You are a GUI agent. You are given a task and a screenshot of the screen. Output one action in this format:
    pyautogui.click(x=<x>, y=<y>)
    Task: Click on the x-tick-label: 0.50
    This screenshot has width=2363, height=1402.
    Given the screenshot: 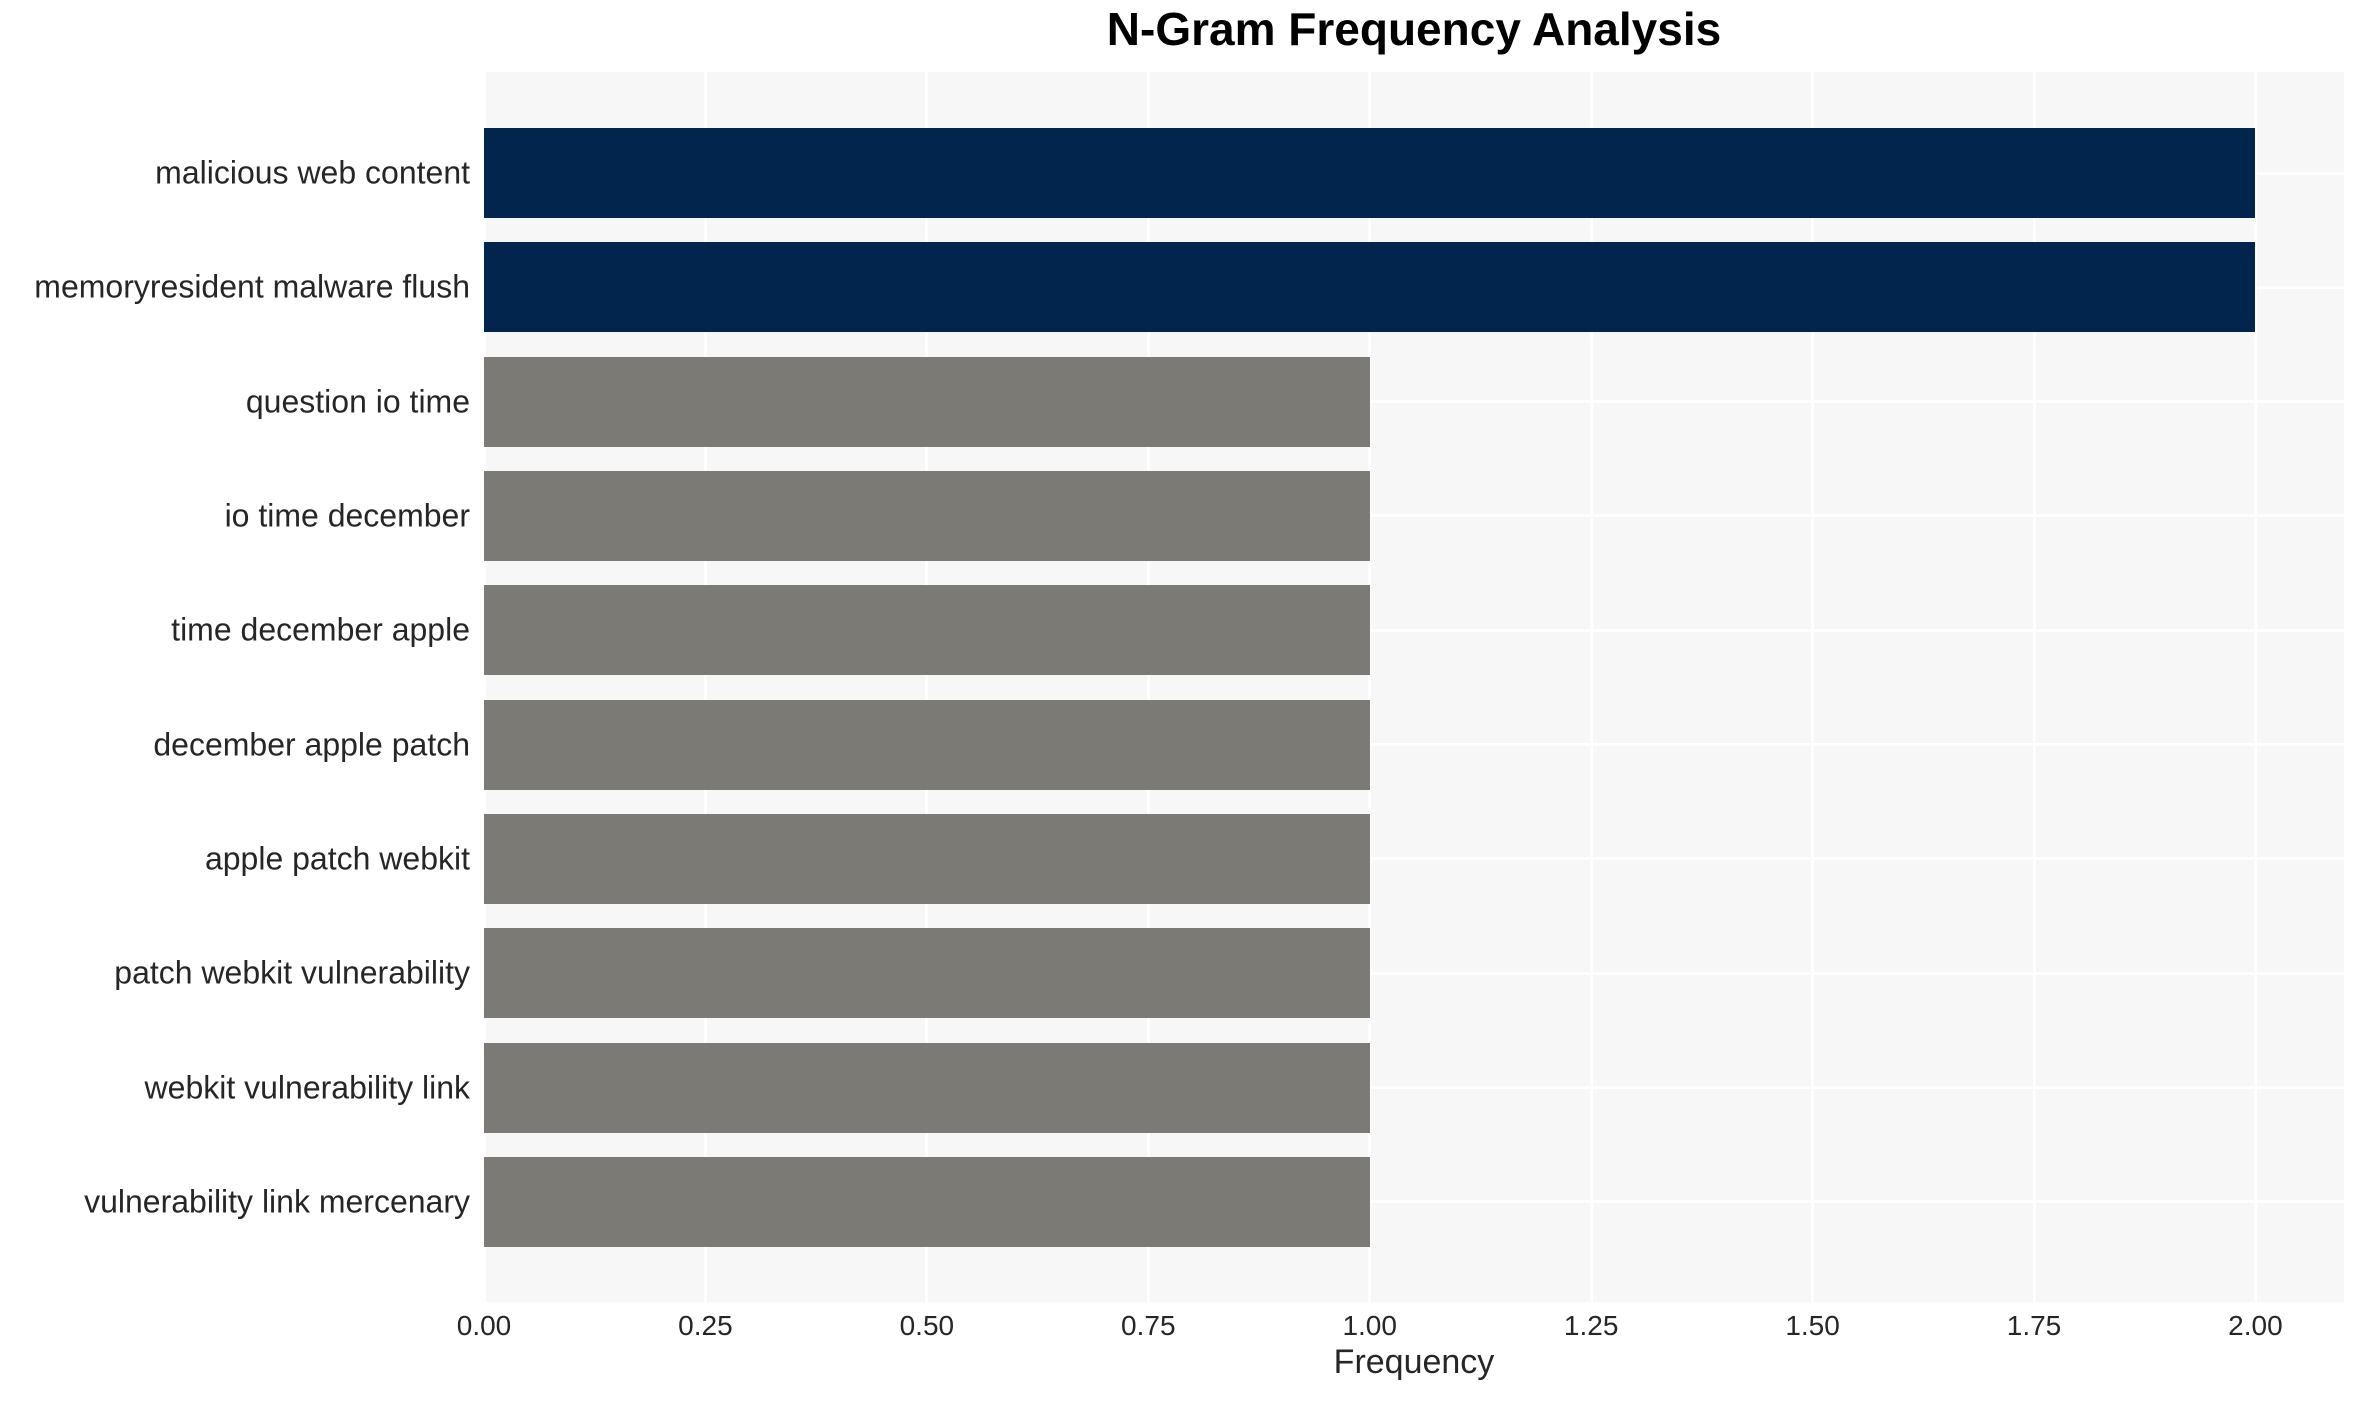 What is the action you would take?
    pyautogui.click(x=927, y=1325)
    